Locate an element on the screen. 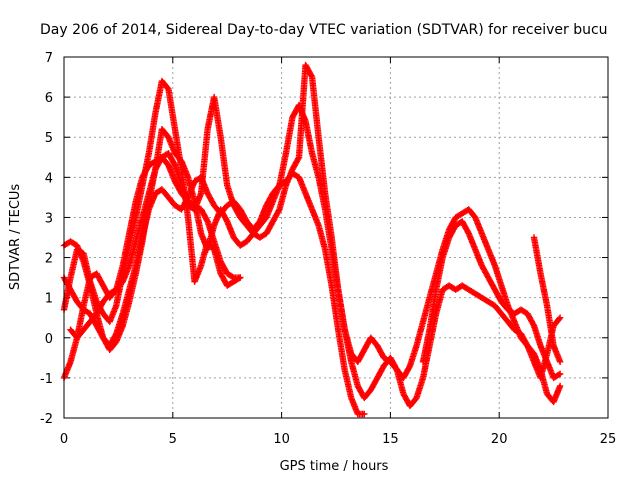 Image resolution: width=640 pixels, height=480 pixels. y-tick-labels: -2 -1 0 1 2 3 4 5 6 7 is located at coordinates (46, 239).